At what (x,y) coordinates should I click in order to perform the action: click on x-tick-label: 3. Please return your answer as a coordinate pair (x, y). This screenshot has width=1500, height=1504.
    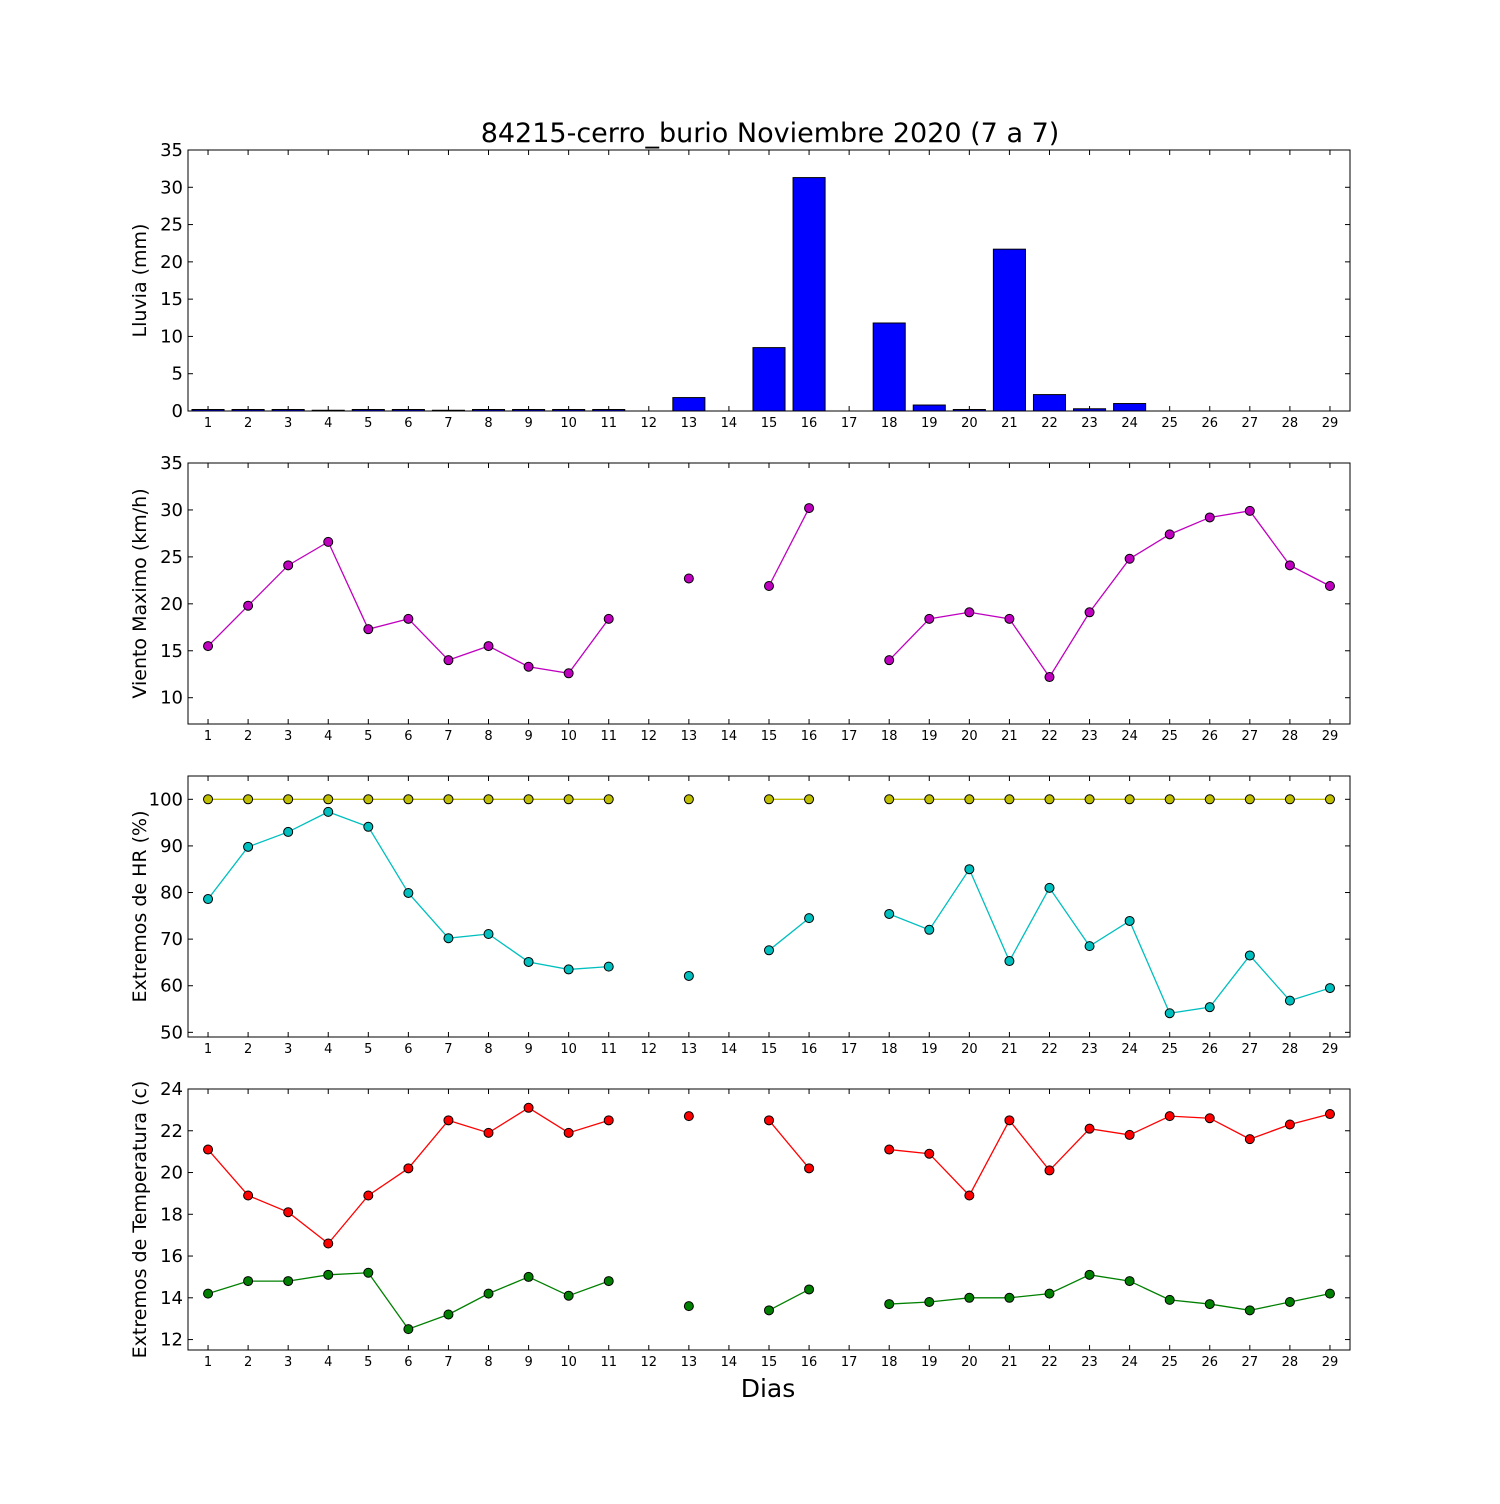
    Looking at the image, I should click on (288, 423).